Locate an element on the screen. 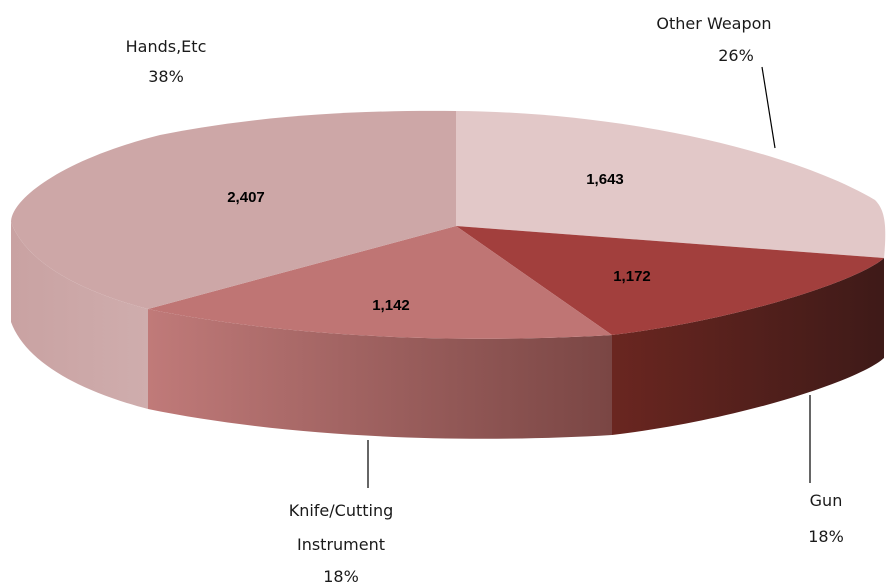  label-knife-line1: Knife/Cutting is located at coordinates (341, 510).